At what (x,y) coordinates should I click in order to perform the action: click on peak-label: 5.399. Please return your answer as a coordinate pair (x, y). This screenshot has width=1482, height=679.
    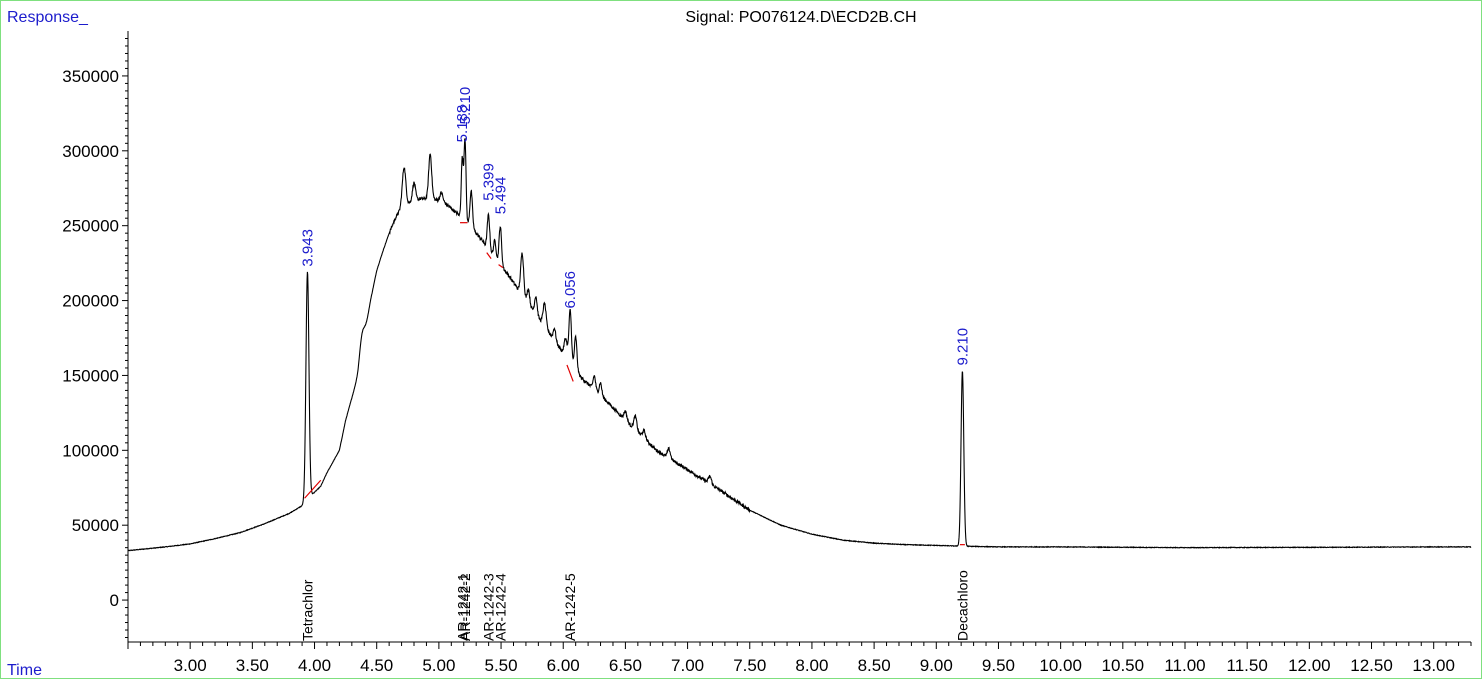
    Looking at the image, I should click on (488, 182).